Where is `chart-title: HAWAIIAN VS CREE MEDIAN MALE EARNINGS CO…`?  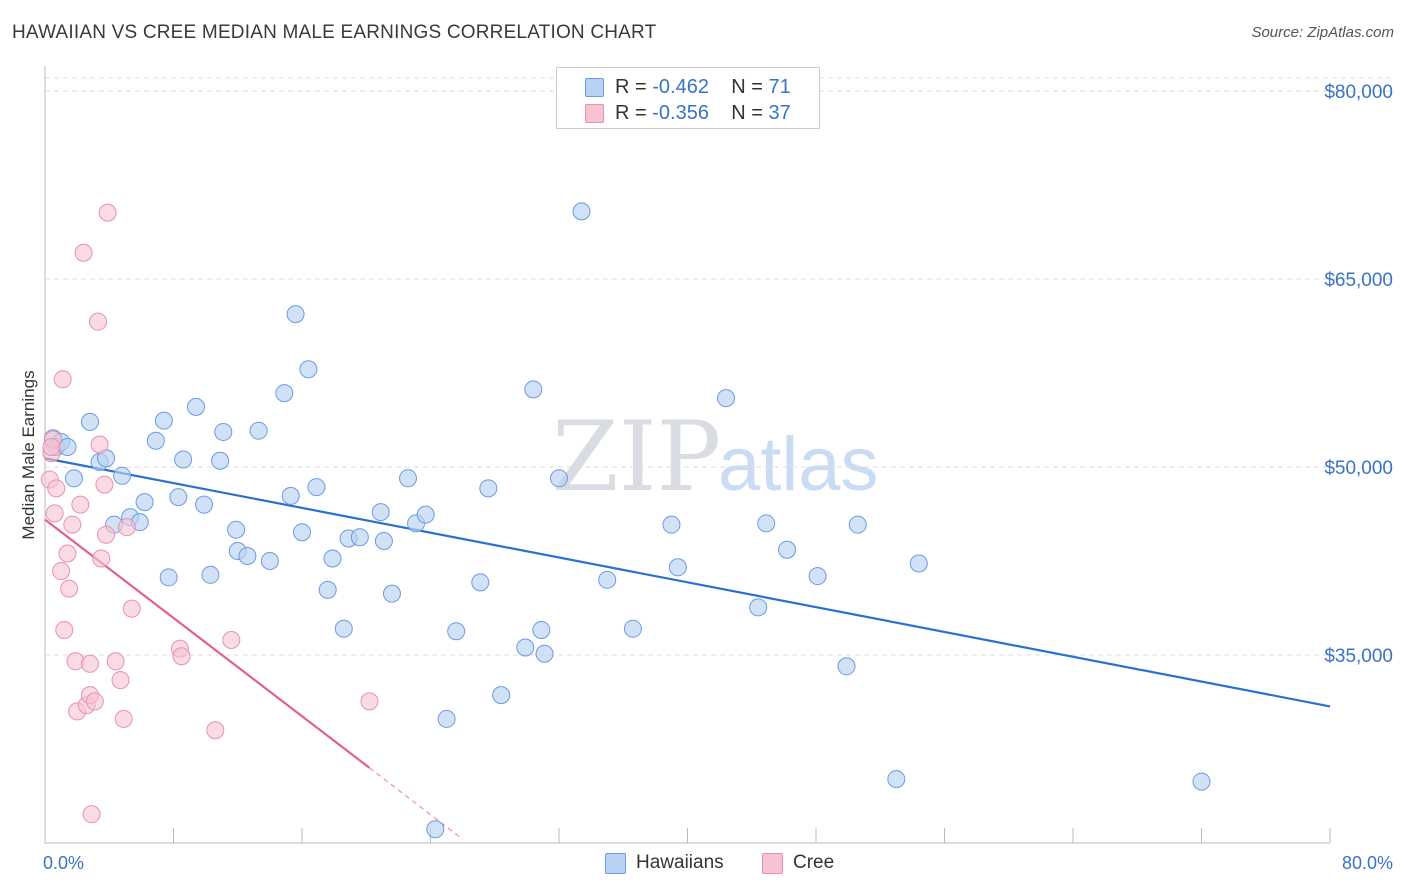
chart-title: HAWAIIAN VS CREE MEDIAN MALE EARNINGS CO… is located at coordinates (334, 32).